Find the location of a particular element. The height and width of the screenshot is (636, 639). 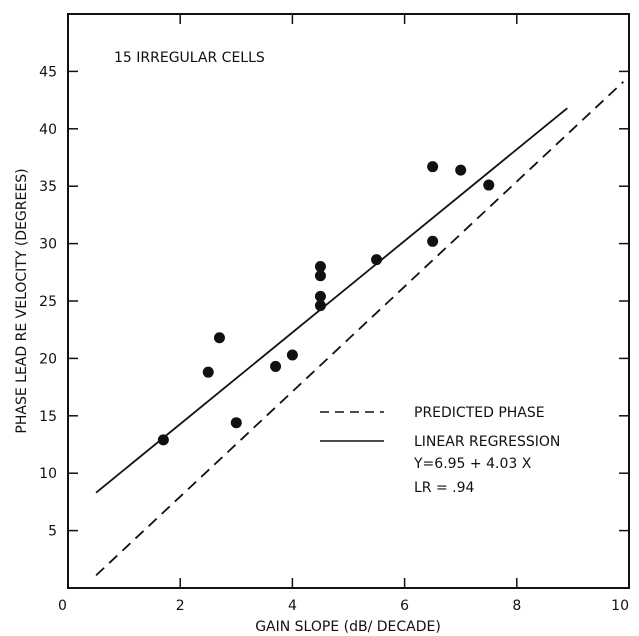

legend-regression-label: LINEAR REGRESSION is located at coordinates (487, 442).